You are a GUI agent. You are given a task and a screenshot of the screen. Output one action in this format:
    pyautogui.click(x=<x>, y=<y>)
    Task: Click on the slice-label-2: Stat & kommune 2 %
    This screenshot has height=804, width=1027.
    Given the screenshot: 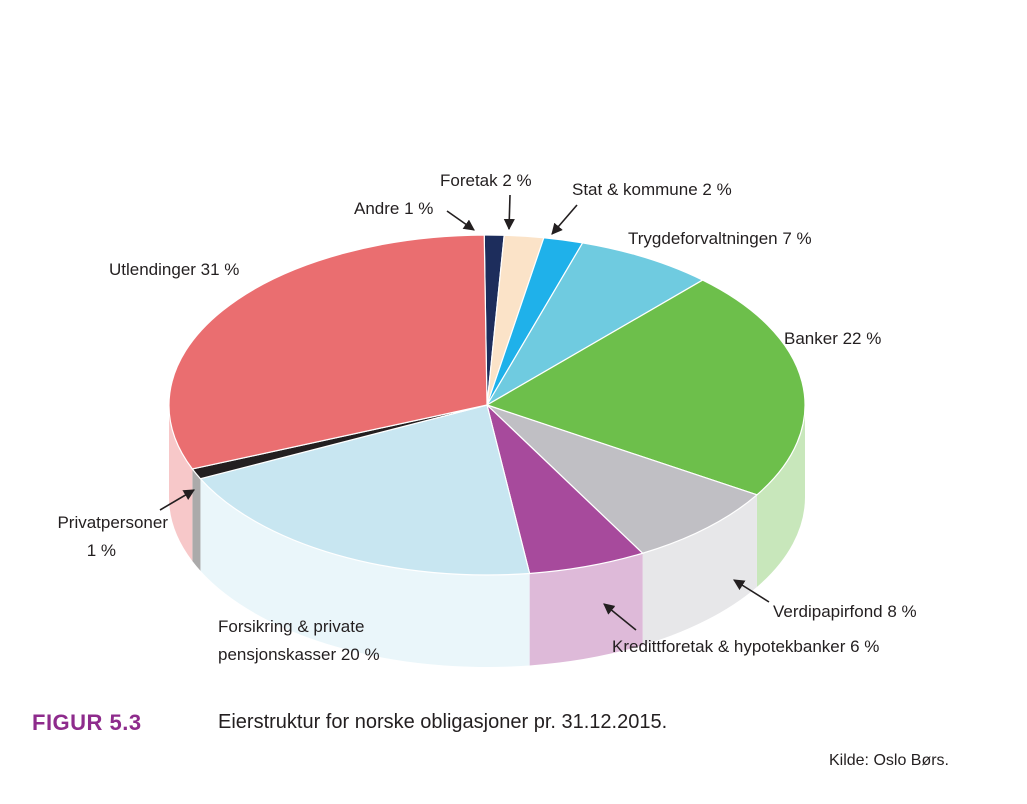 What is the action you would take?
    pyautogui.click(x=652, y=189)
    